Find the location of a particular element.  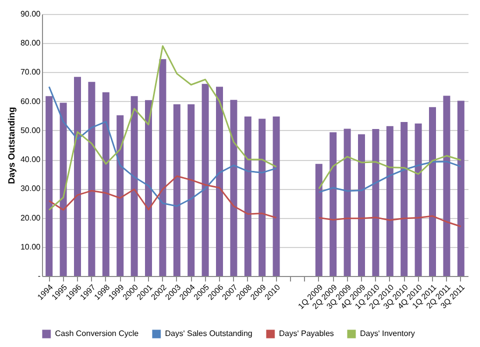

y-tick-label: 20.00 is located at coordinates (31, 217).